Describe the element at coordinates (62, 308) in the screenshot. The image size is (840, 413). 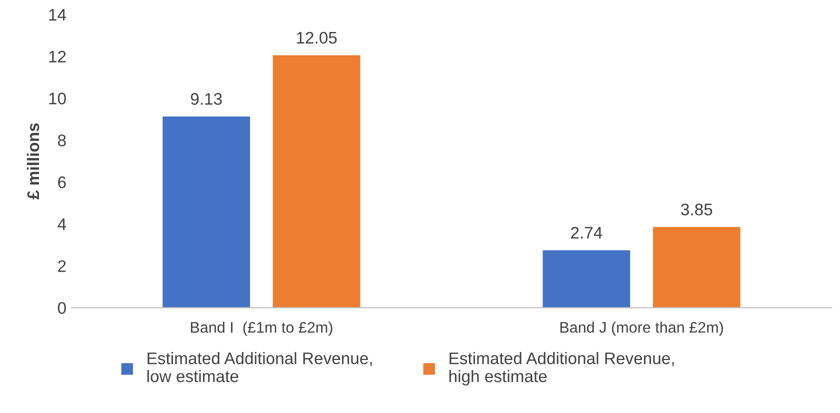
I see `y-tick-label: 0` at that location.